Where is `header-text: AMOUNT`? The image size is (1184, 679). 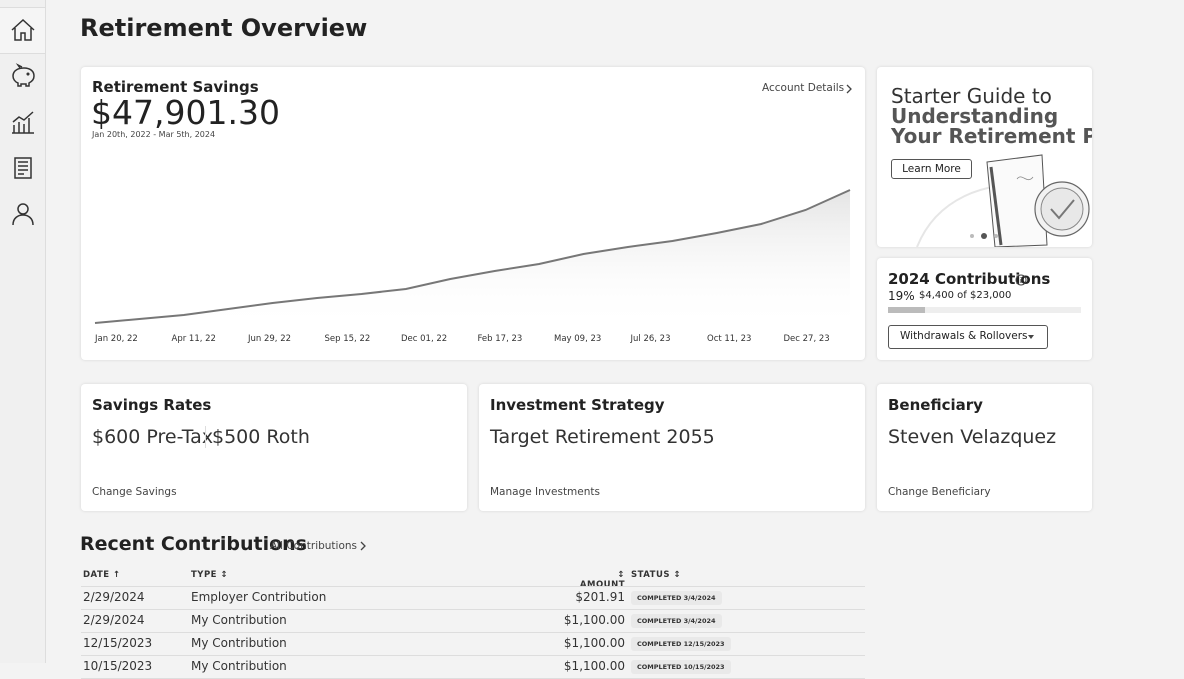 header-text: AMOUNT is located at coordinates (602, 585).